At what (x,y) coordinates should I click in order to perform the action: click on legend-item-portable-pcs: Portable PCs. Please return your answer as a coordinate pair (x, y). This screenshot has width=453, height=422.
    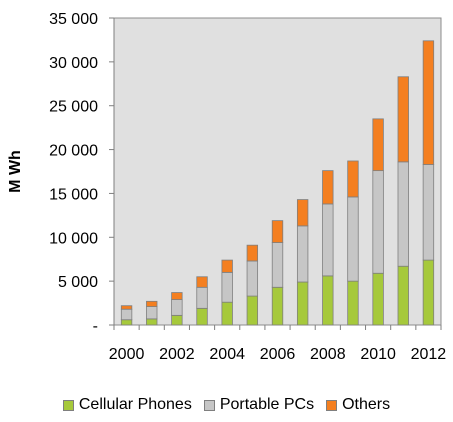
    Looking at the image, I should click on (259, 405).